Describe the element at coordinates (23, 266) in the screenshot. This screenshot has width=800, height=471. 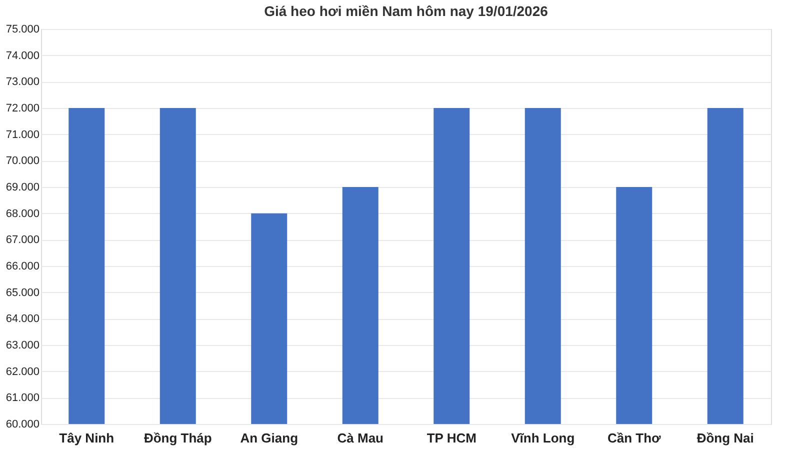
I see `y-tick-label: 66.000` at that location.